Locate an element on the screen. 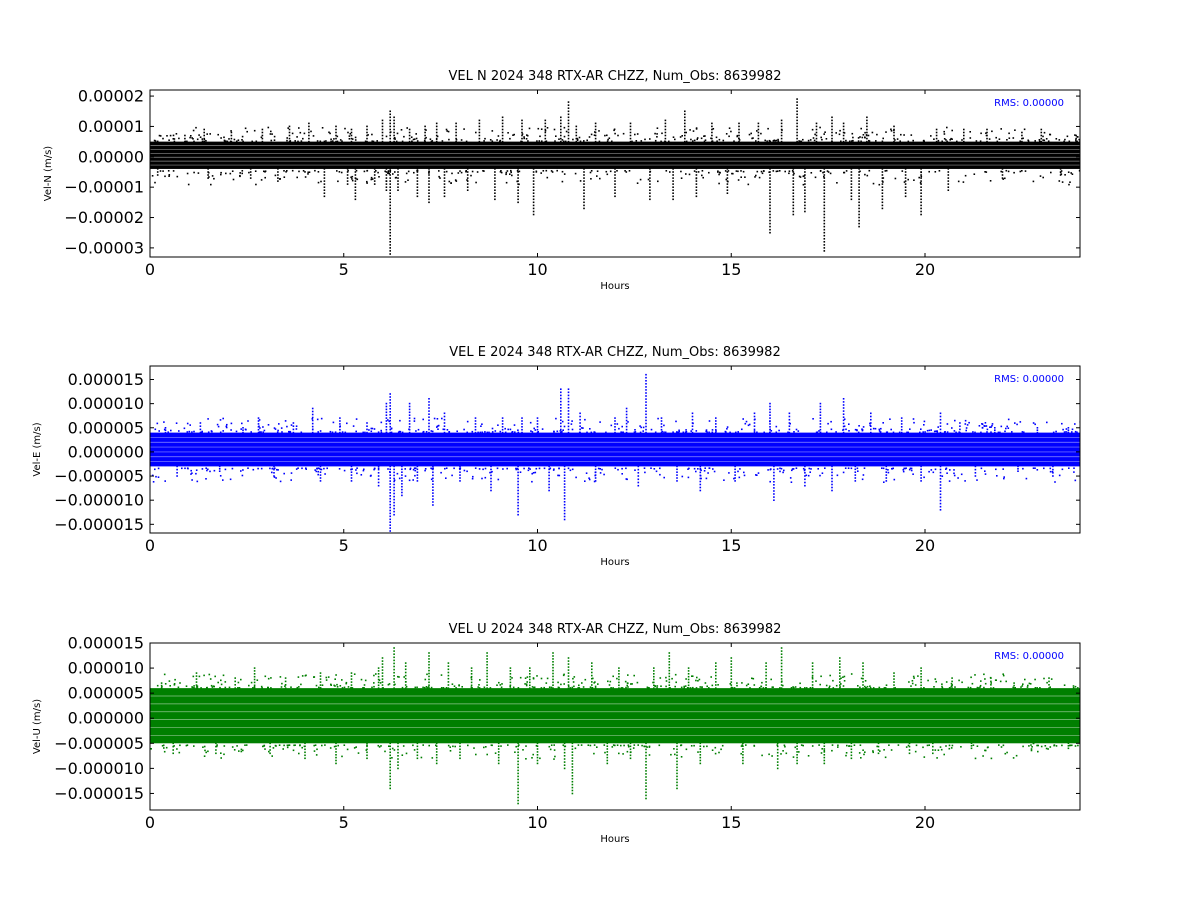 The width and height of the screenshot is (1200, 900). x-tick-label: 10 is located at coordinates (537, 822).